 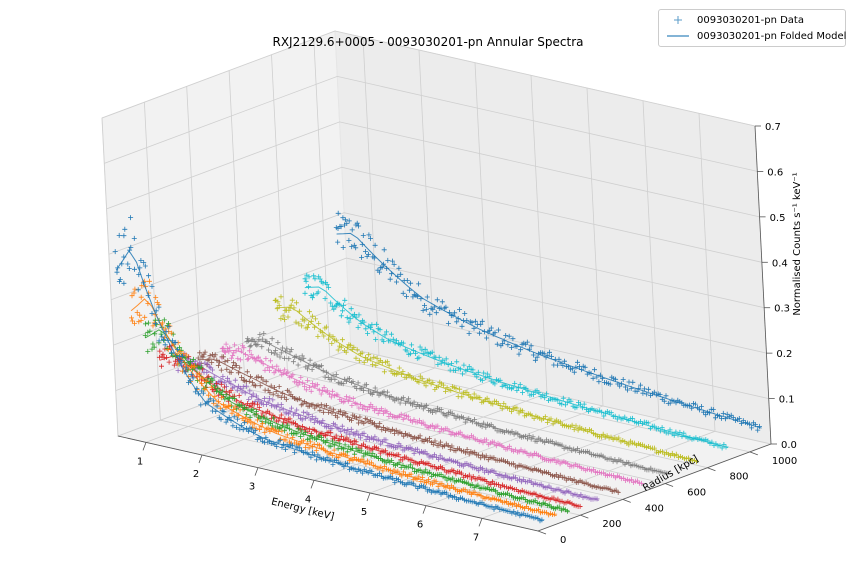 I want to click on z-axis-line, so click(x=763, y=285).